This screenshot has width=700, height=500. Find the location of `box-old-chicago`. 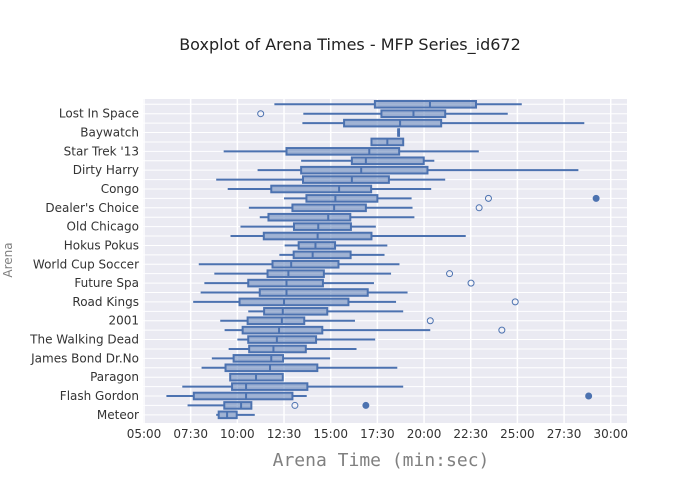

box-old-chicago is located at coordinates (308, 226).